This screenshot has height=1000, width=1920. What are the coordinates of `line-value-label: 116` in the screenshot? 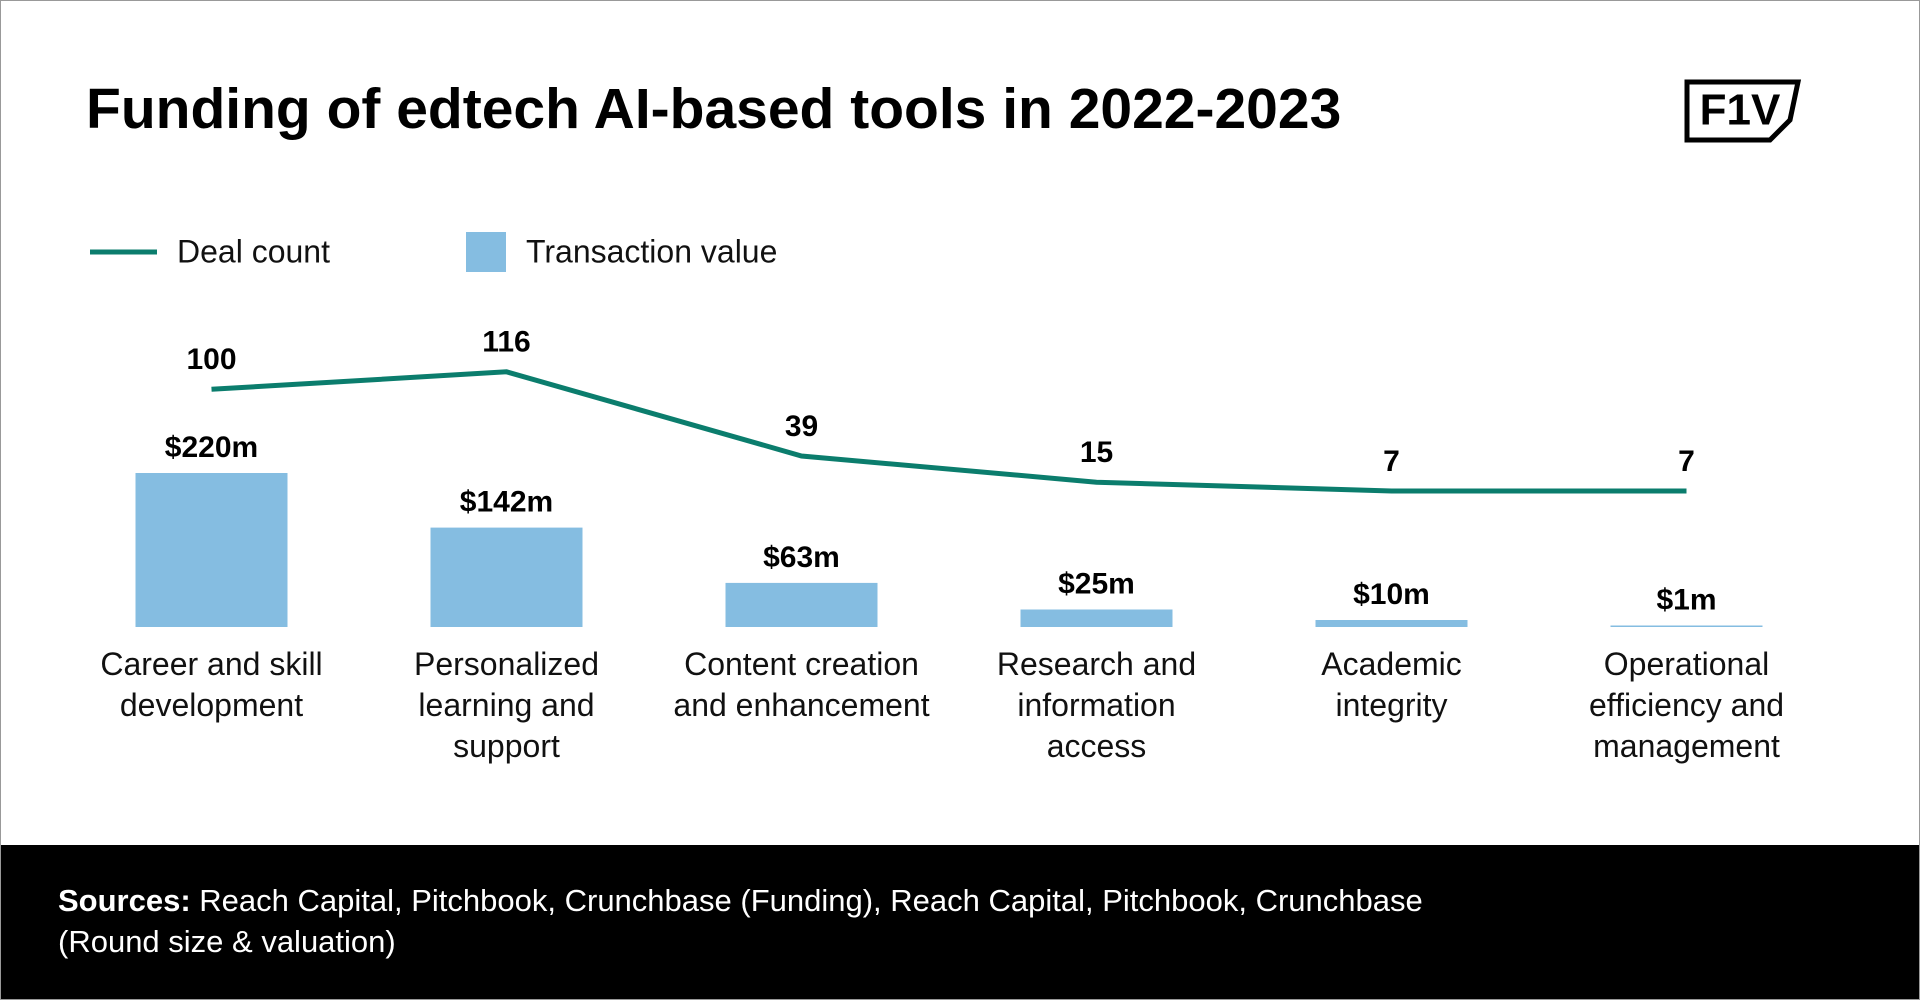 It's located at (506, 342).